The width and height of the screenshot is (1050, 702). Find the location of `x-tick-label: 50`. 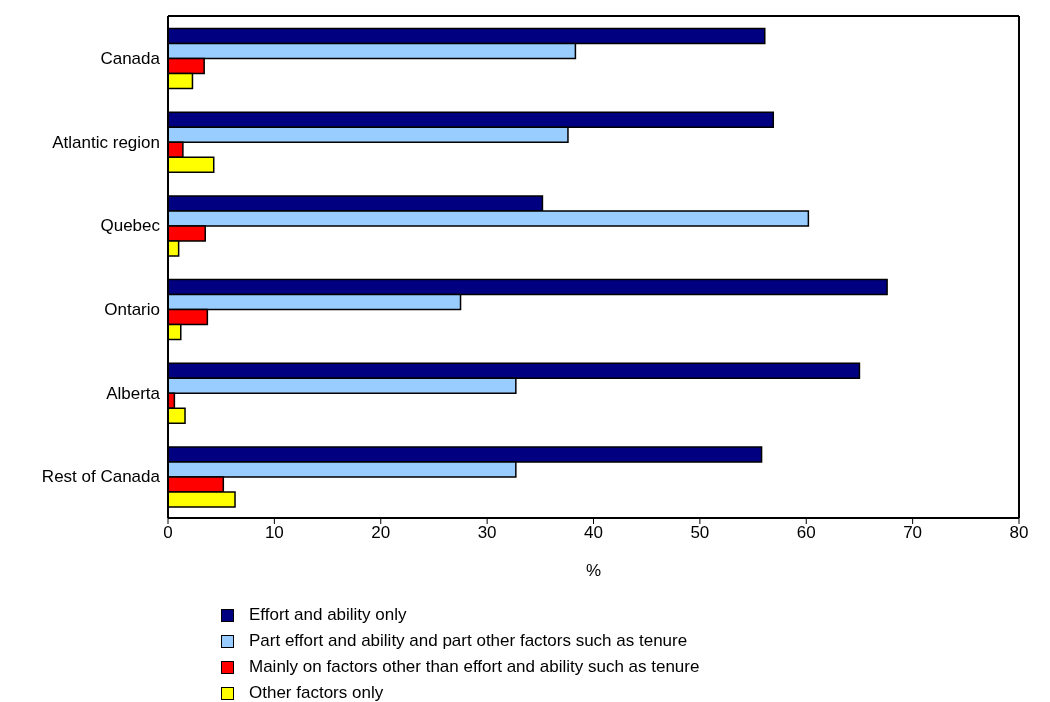

x-tick-label: 50 is located at coordinates (700, 533).